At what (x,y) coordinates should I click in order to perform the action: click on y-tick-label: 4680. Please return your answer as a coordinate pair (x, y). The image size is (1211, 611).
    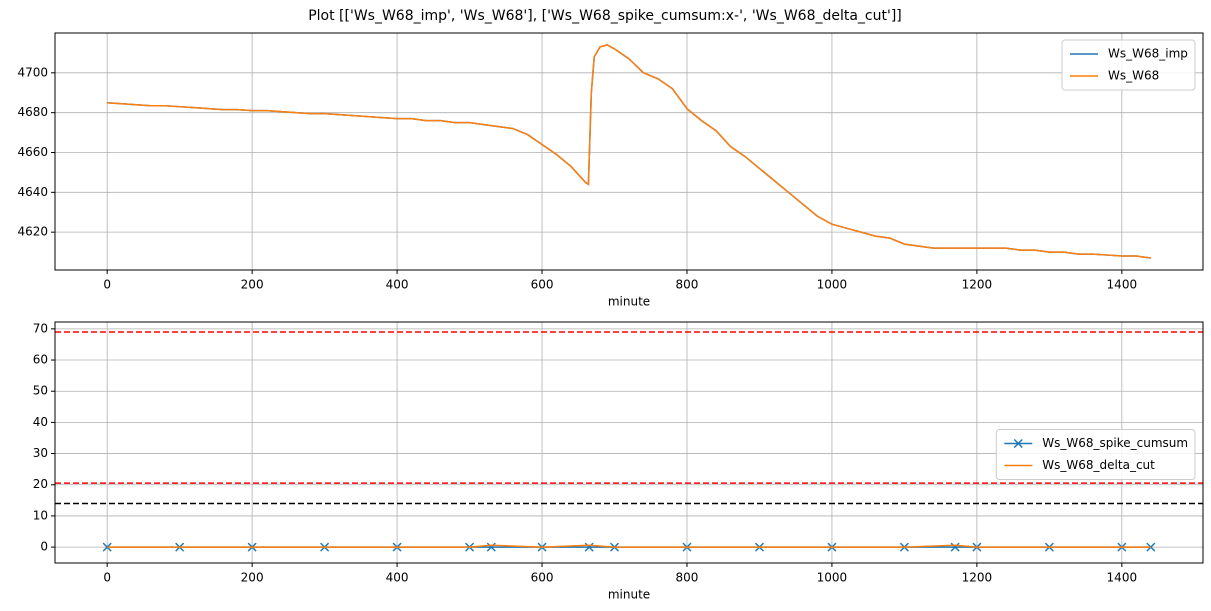
    Looking at the image, I should click on (32, 112).